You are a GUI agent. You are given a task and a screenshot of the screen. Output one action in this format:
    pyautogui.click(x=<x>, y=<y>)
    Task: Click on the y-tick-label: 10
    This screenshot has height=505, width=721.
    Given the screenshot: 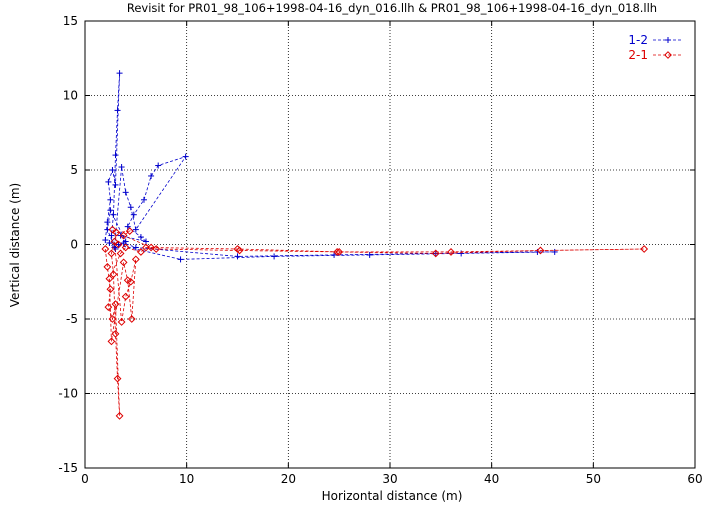 What is the action you would take?
    pyautogui.click(x=70, y=96)
    